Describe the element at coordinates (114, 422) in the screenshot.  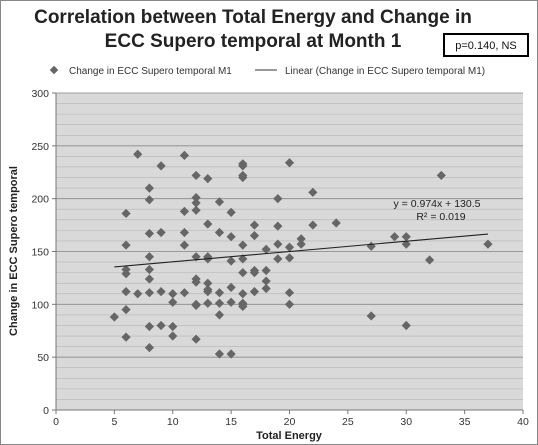
I see `x-tick-label: 5` at that location.